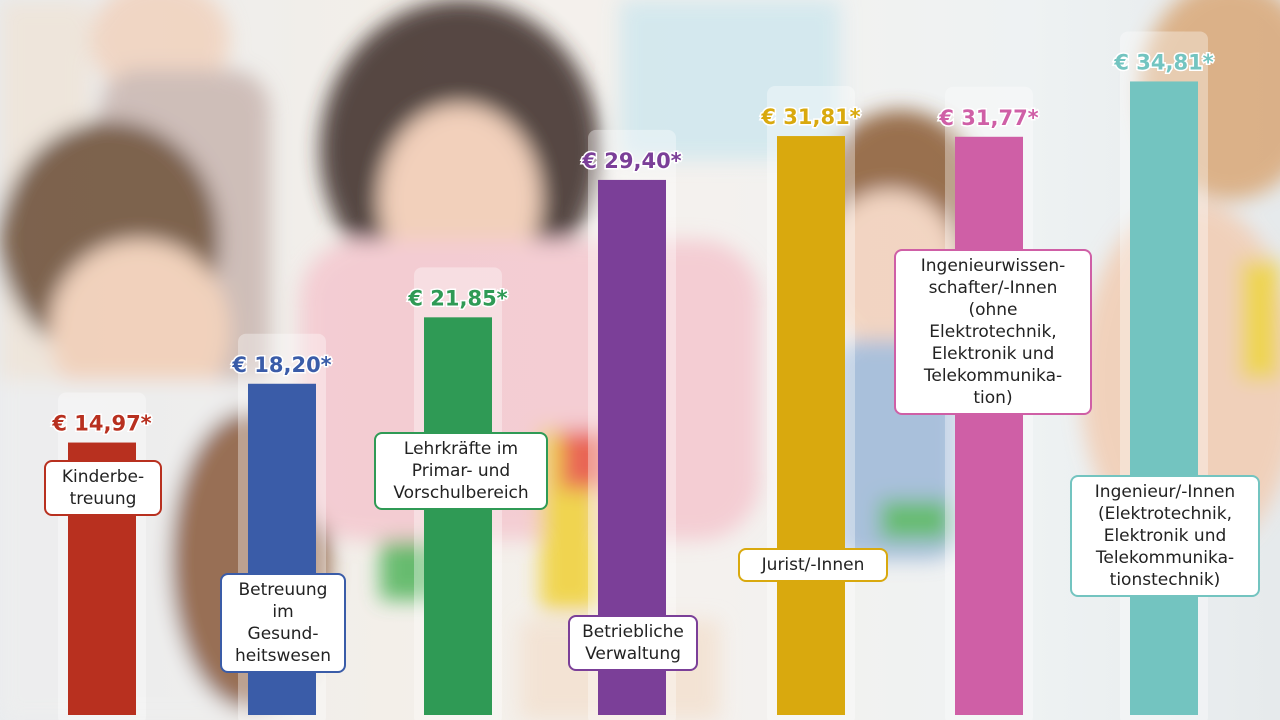  I want to click on category-label-4: Jurist/-Innen, so click(813, 565).